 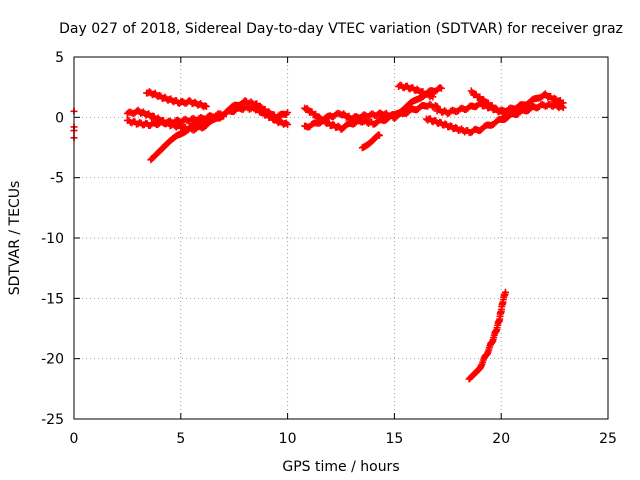 I want to click on y-axis-label: SDTVAR / TECUs, so click(x=15, y=238).